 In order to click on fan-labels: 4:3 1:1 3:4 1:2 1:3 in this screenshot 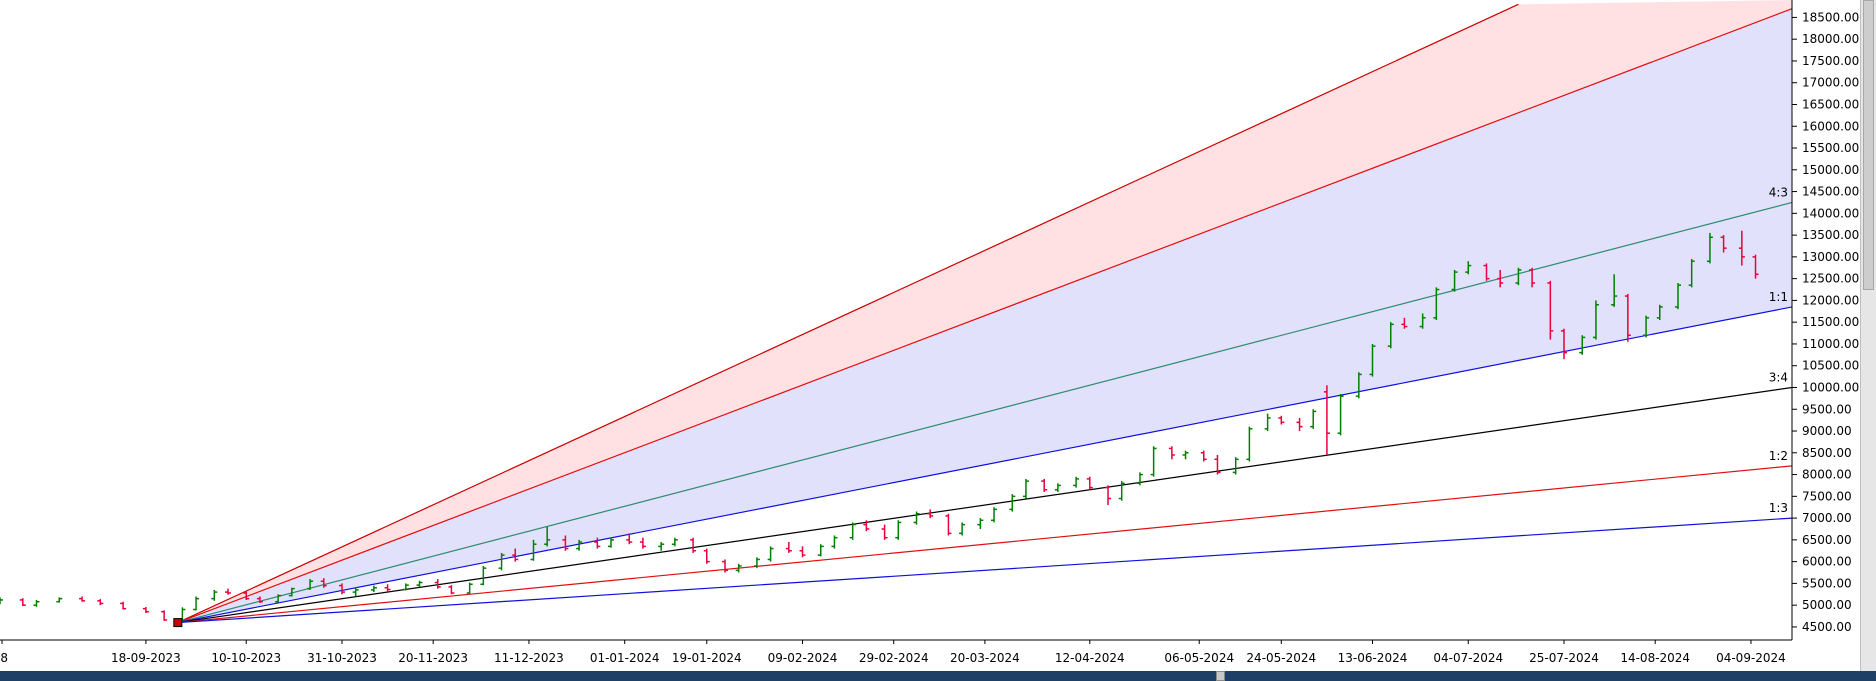, I will do `click(1778, 350)`.